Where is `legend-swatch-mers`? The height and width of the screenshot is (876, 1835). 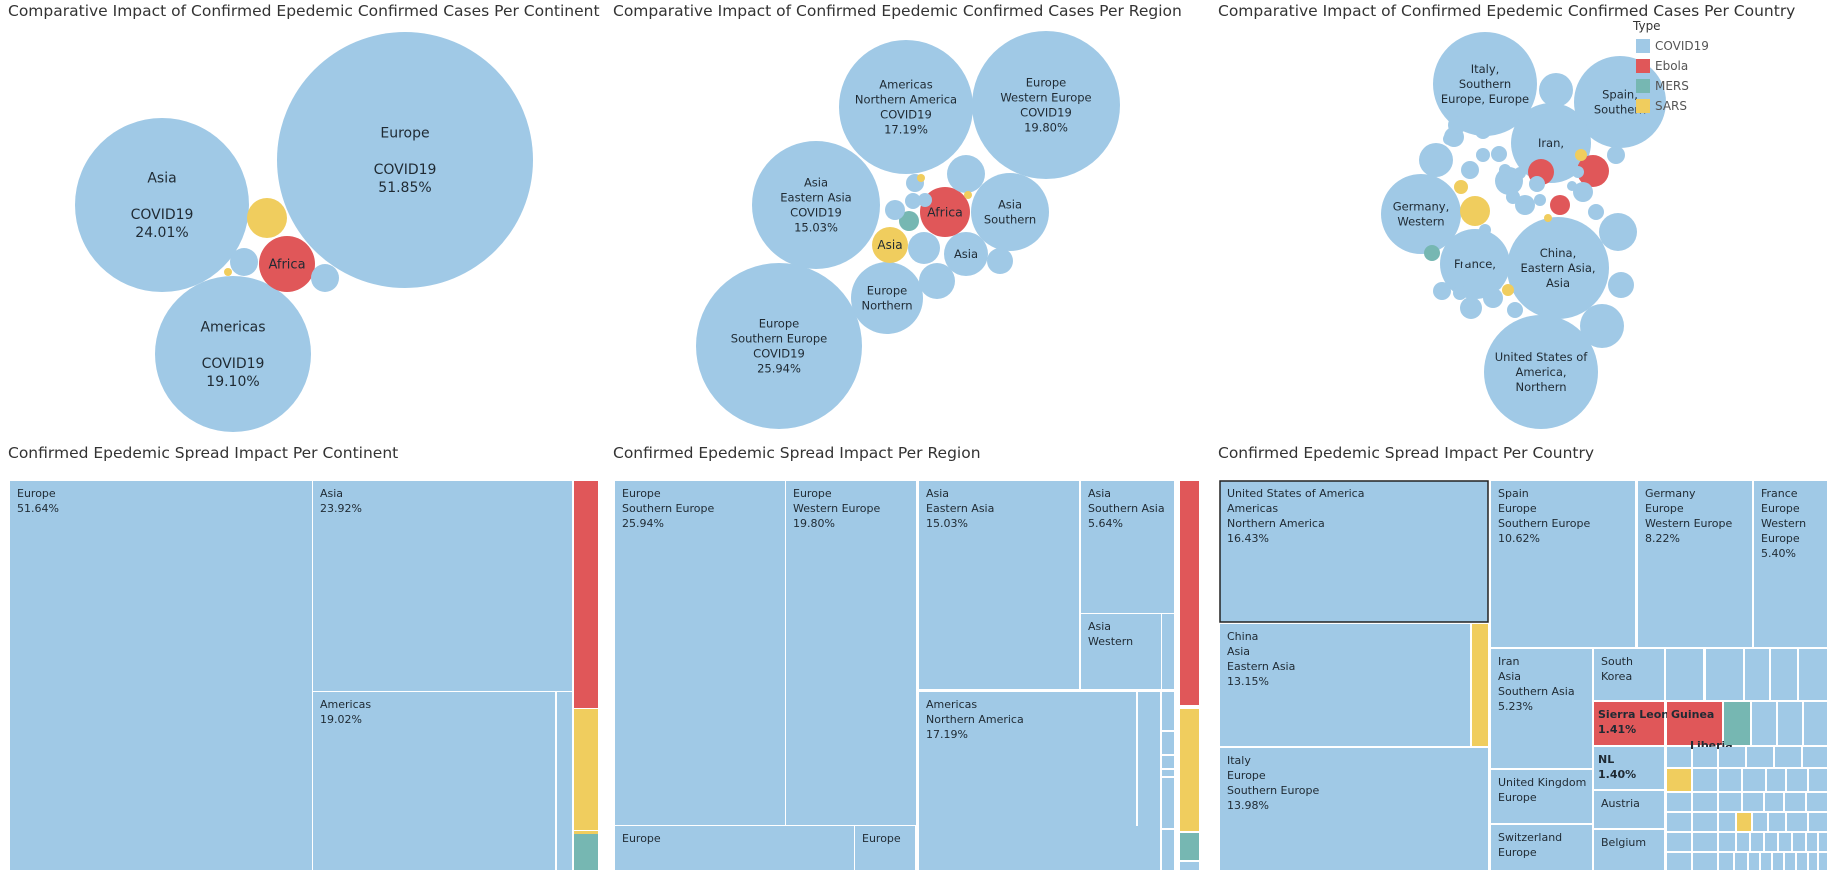 legend-swatch-mers is located at coordinates (1643, 86).